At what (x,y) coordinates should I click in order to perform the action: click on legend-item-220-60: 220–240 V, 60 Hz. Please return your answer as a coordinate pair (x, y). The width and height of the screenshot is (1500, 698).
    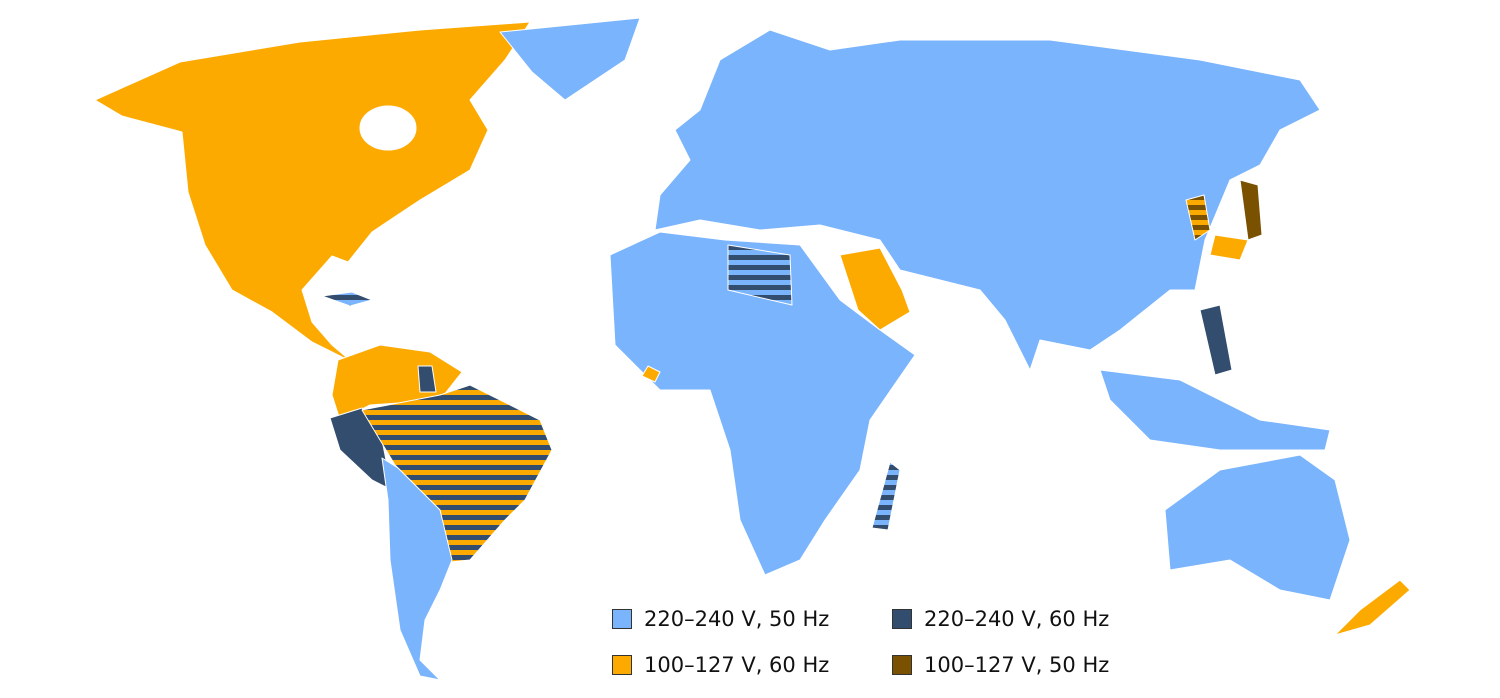
    Looking at the image, I should click on (1022, 619).